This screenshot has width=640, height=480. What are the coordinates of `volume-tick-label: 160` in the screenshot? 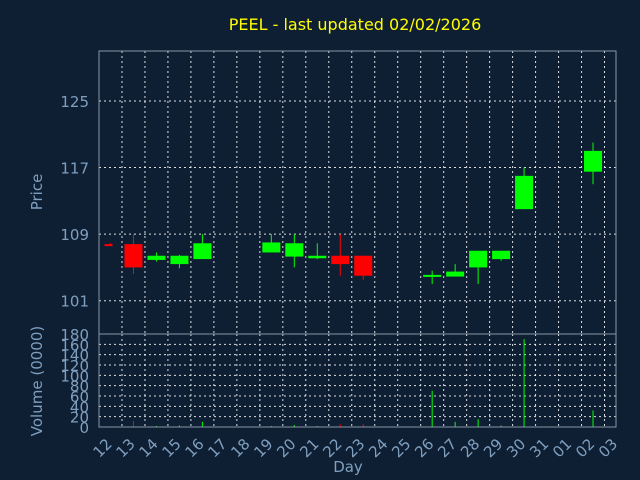 It's located at (74, 345).